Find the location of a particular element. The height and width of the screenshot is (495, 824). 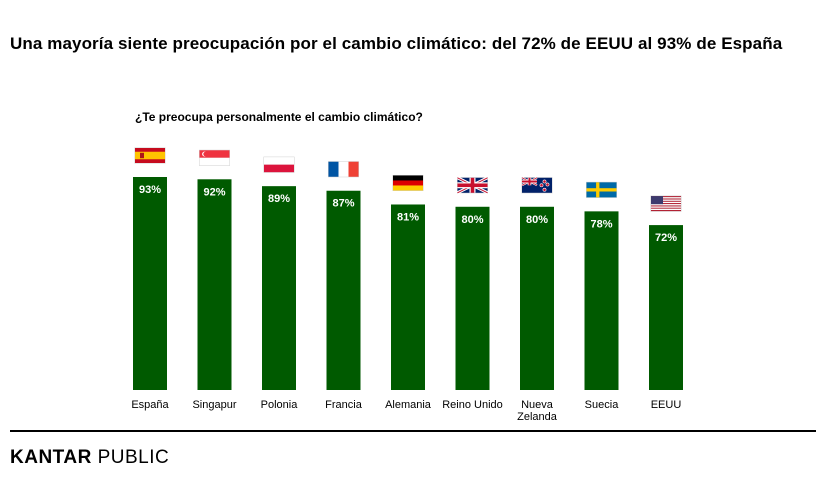

category-label-line: Zelanda is located at coordinates (537, 417).